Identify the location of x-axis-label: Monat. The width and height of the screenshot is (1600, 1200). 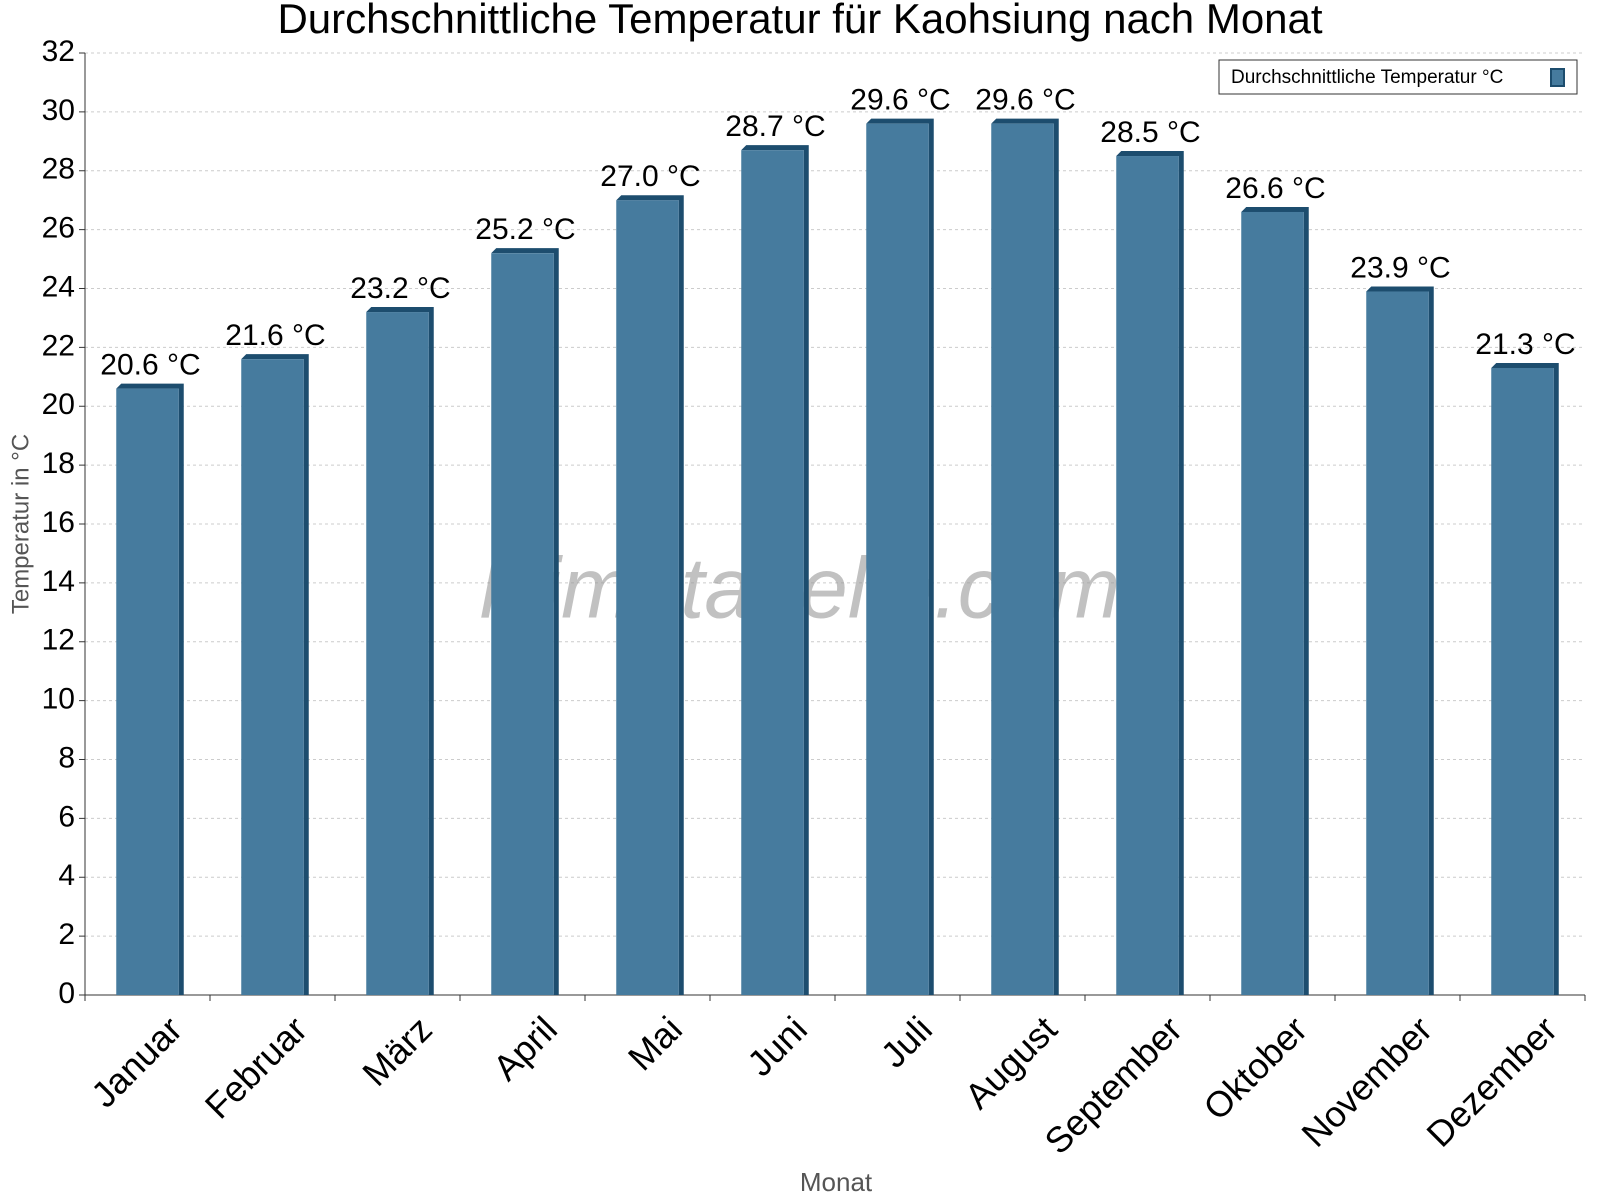
(836, 1182).